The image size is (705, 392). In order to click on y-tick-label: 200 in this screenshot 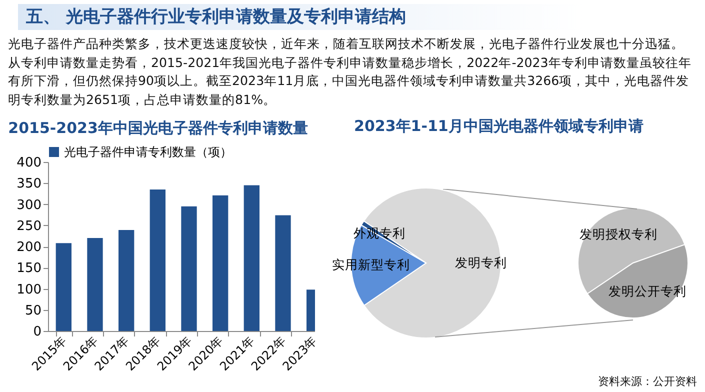, I will do `click(29, 247)`.